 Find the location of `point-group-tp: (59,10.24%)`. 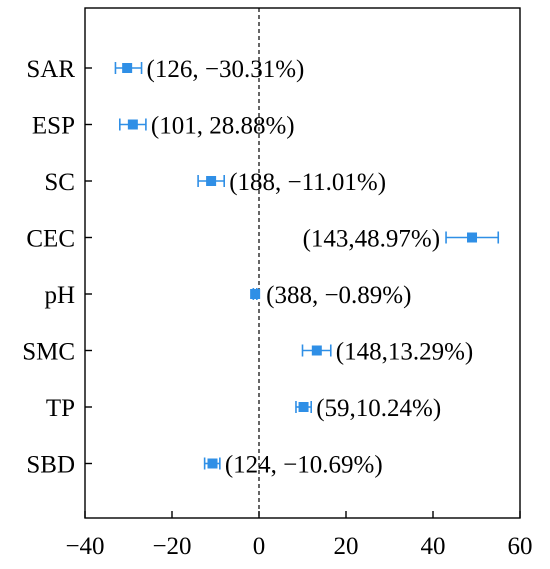

point-group-tp: (59,10.24%) is located at coordinates (368, 408).